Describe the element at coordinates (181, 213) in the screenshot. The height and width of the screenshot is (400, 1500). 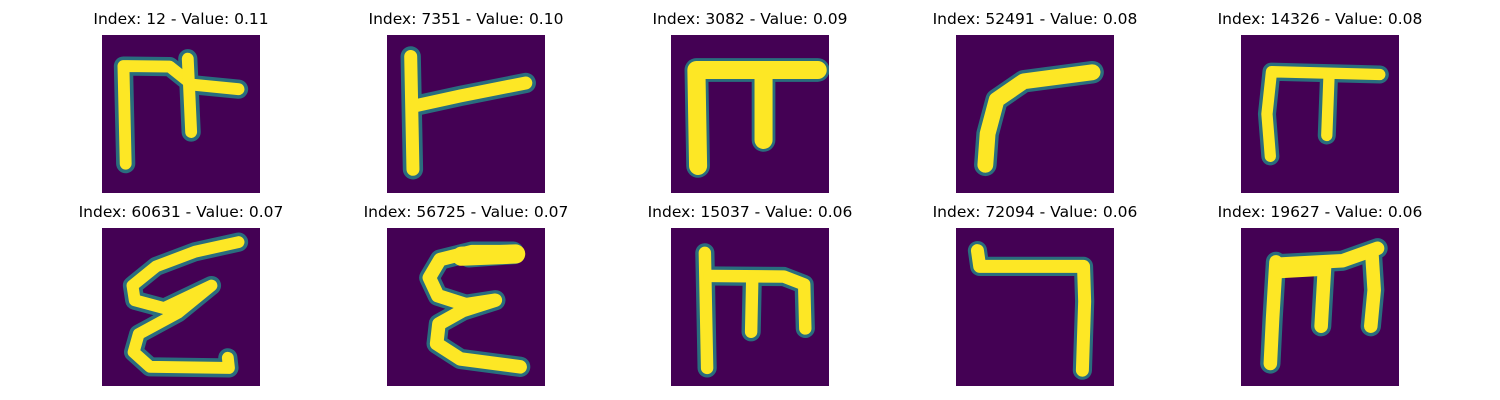
I see `panel-title-6: Index: 60631 - Value: 0.07` at that location.